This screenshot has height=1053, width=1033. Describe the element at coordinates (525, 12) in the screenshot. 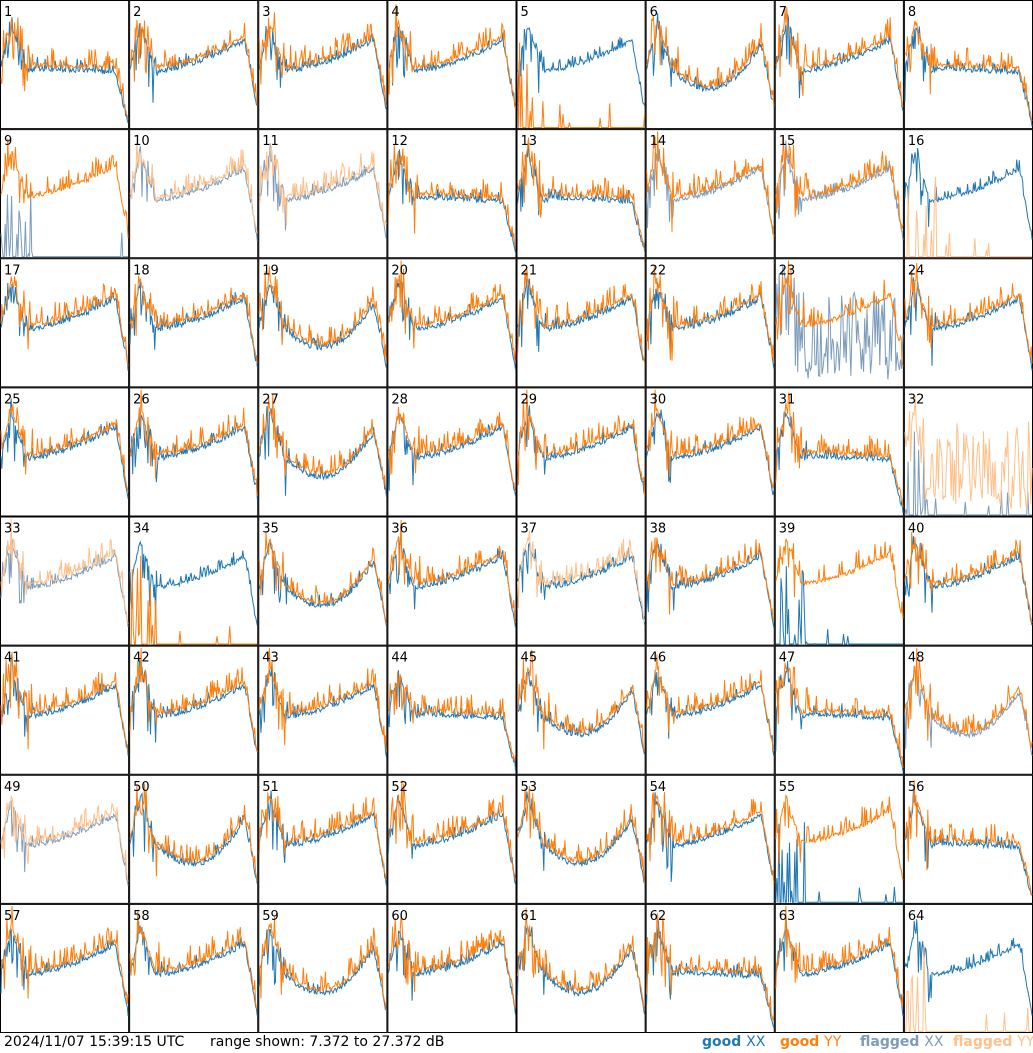

I see `panel-number: 5` at that location.